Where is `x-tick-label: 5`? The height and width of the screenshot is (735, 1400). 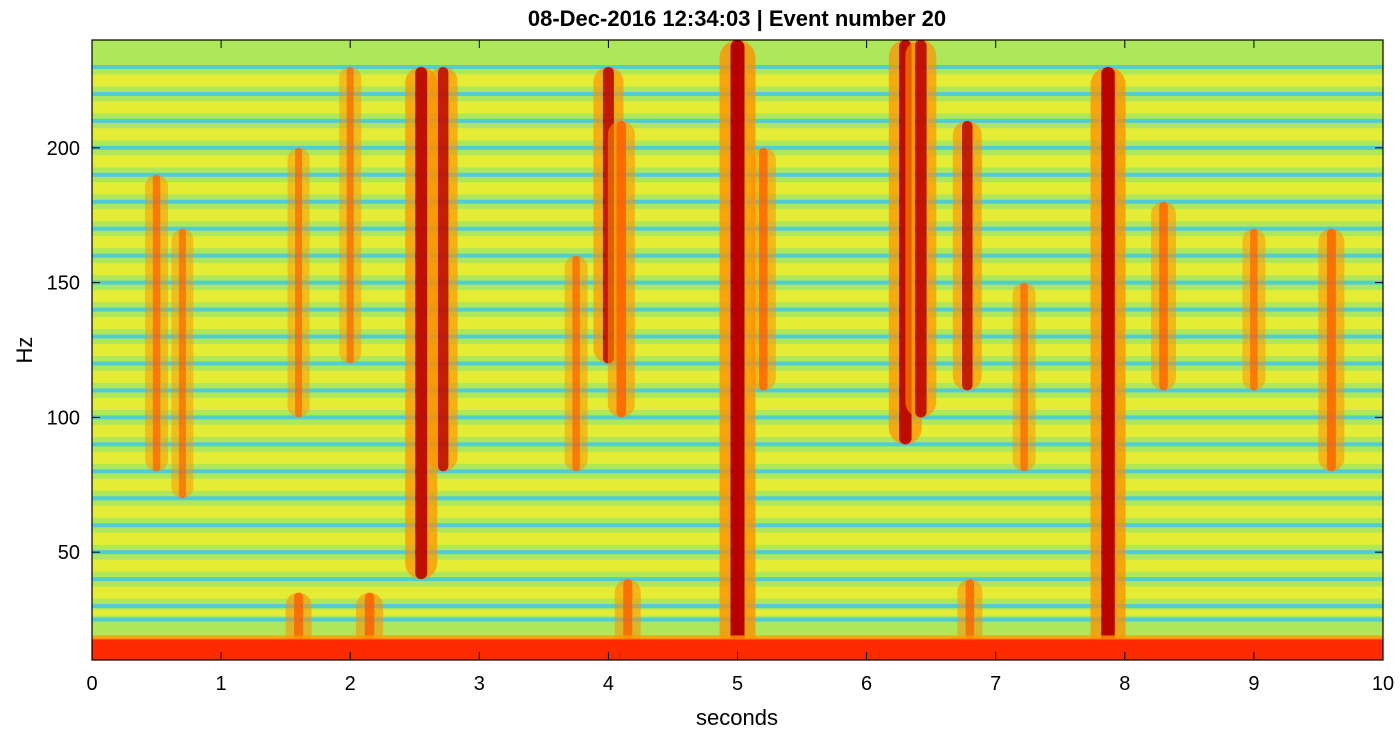
x-tick-label: 5 is located at coordinates (737, 684).